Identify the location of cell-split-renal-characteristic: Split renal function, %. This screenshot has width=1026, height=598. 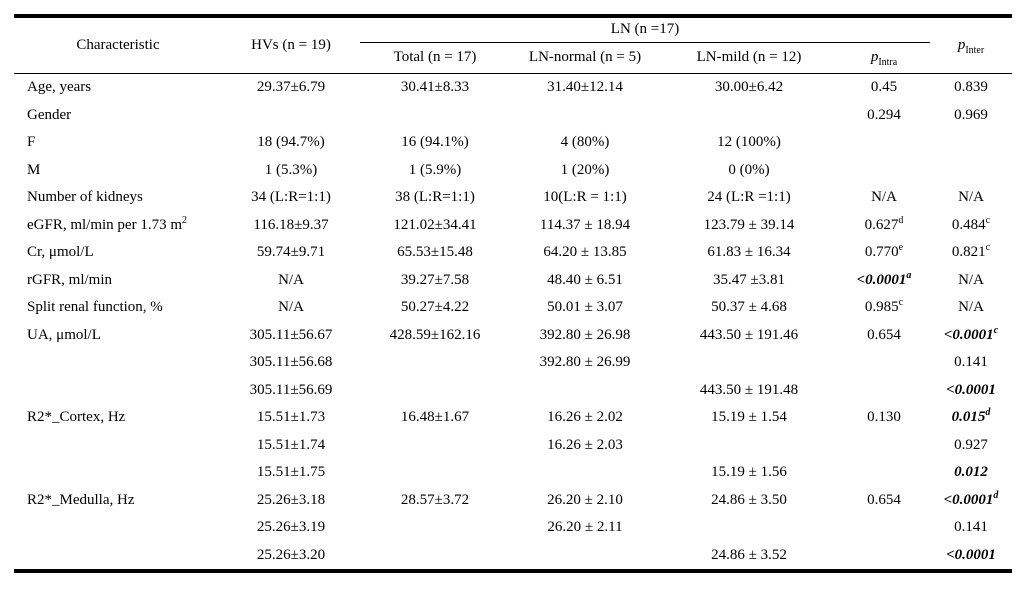
(118, 308).